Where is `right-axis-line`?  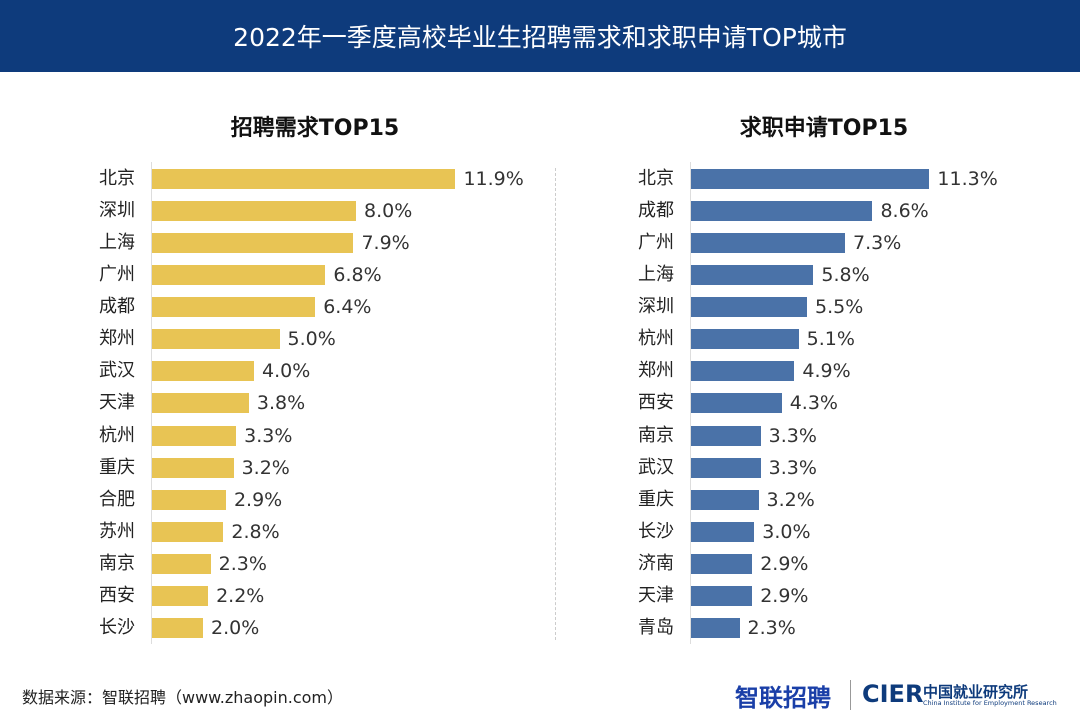
right-axis-line is located at coordinates (690, 403).